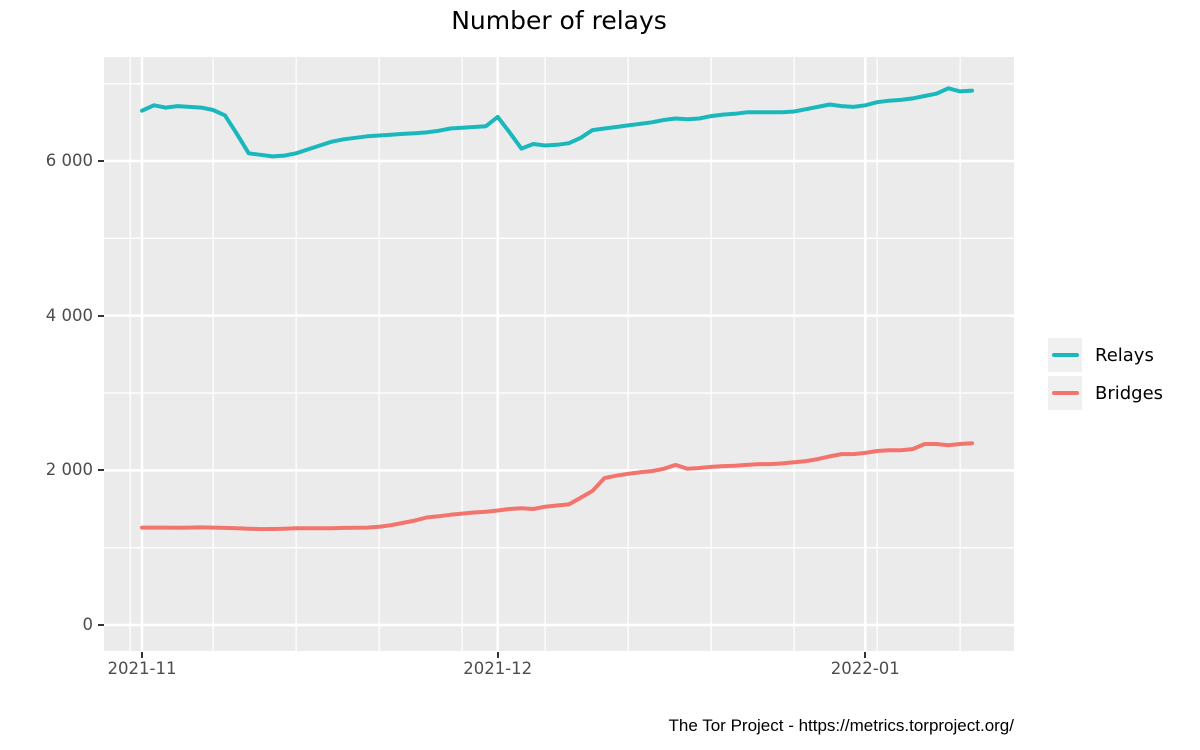  I want to click on bridges-line-swatch, so click(1065, 393).